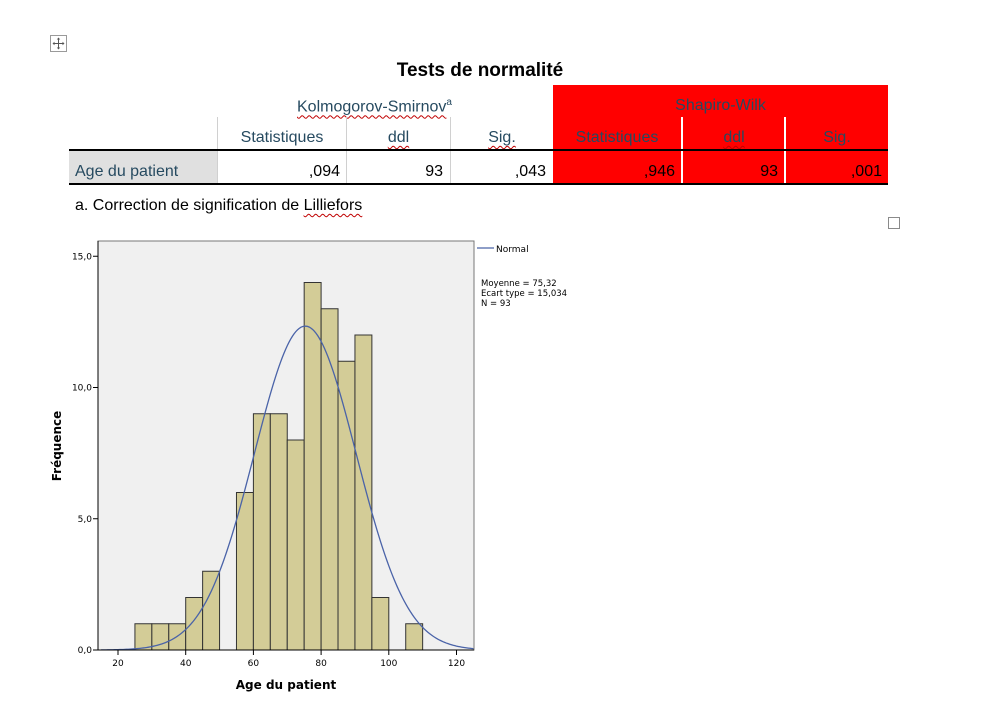  I want to click on col-sw-ddl-text: ddl, so click(734, 137).